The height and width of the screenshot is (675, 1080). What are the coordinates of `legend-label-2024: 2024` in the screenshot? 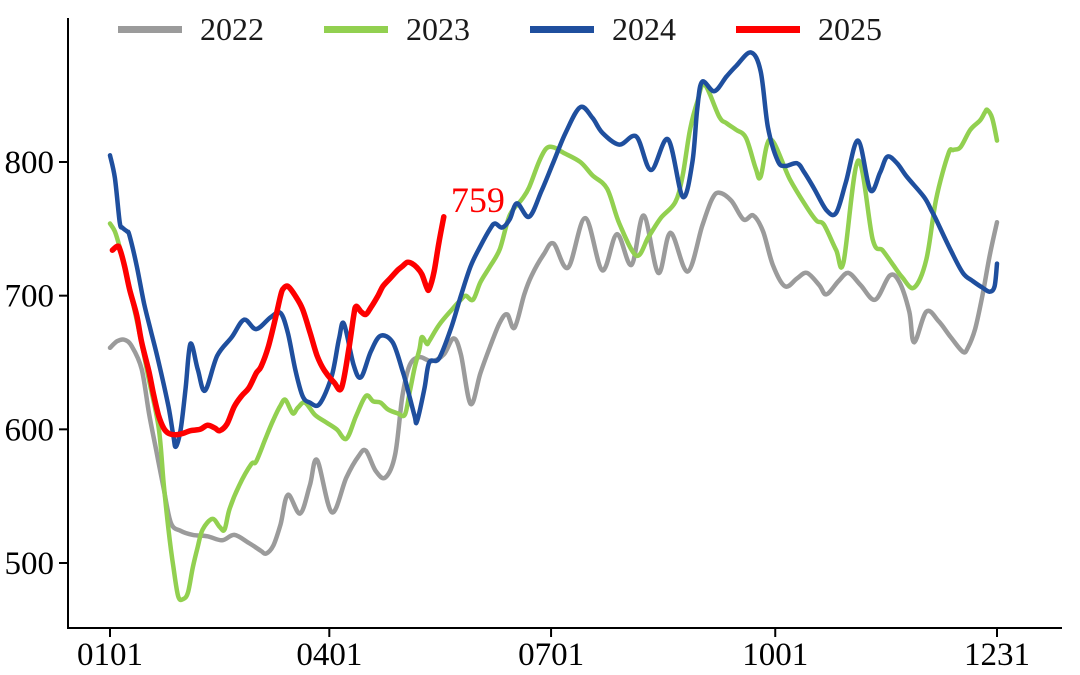 It's located at (644, 29).